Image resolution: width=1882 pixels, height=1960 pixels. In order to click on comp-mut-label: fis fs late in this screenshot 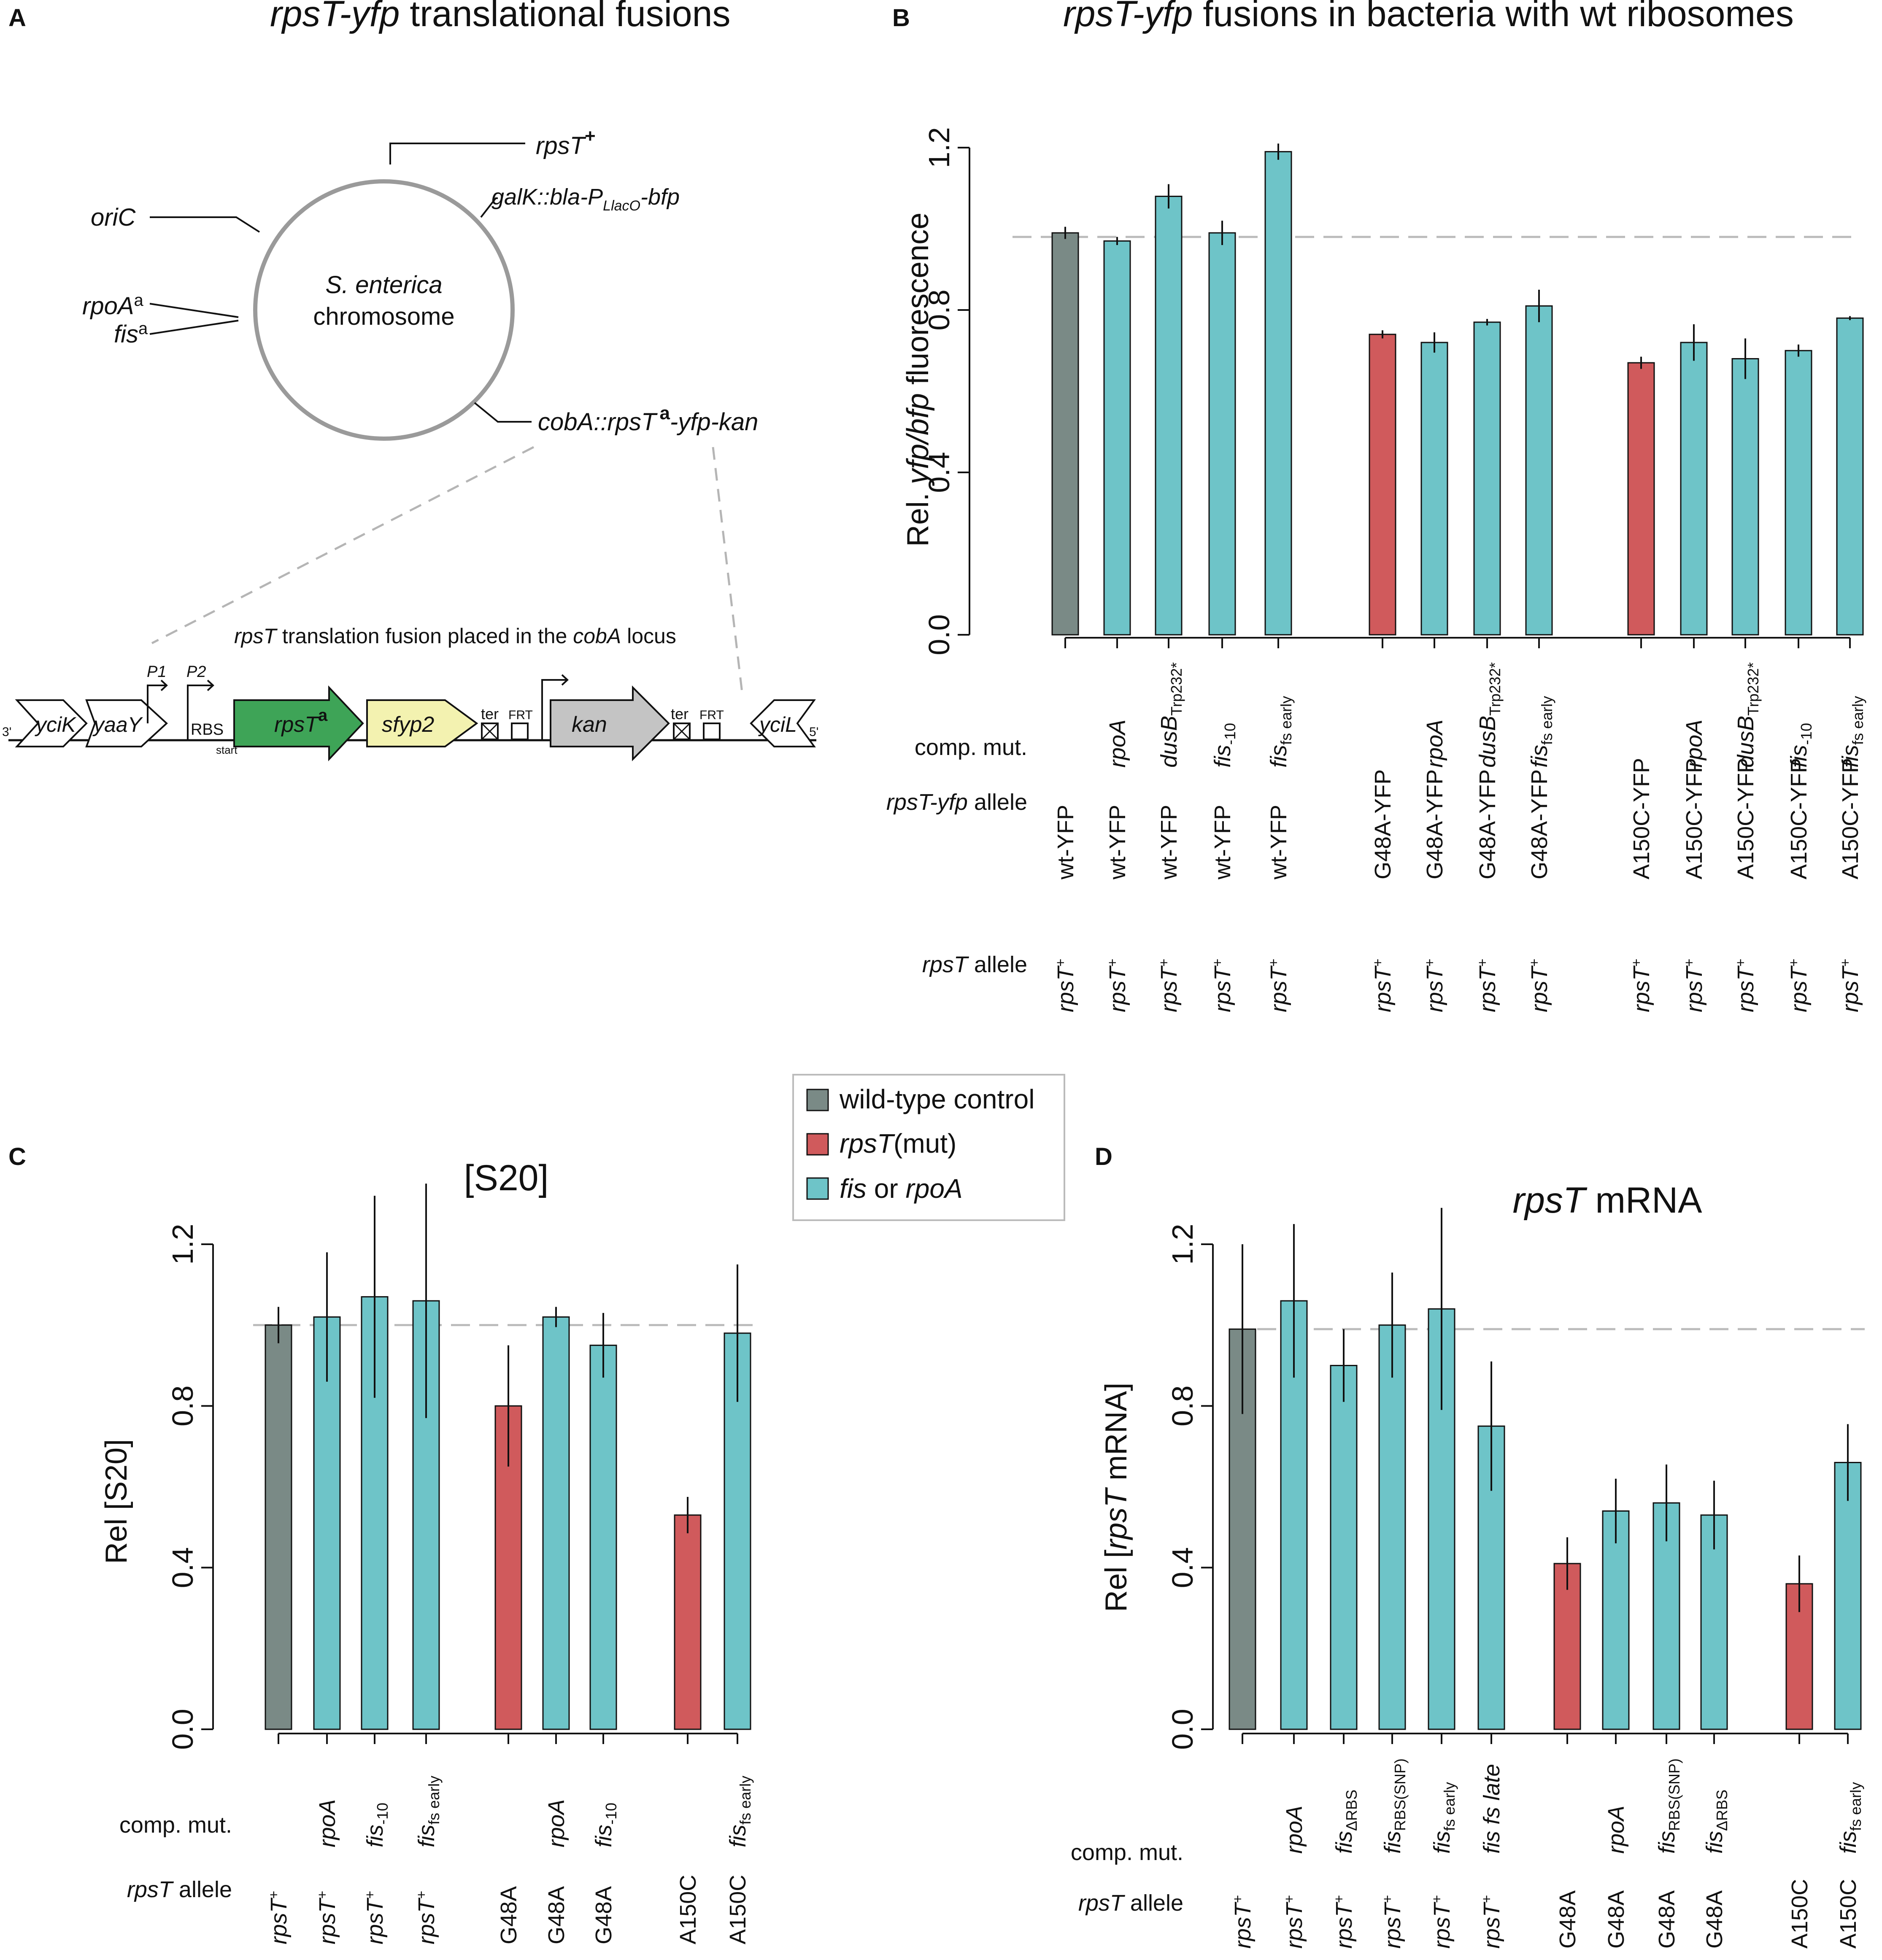, I will do `click(1491, 1809)`.